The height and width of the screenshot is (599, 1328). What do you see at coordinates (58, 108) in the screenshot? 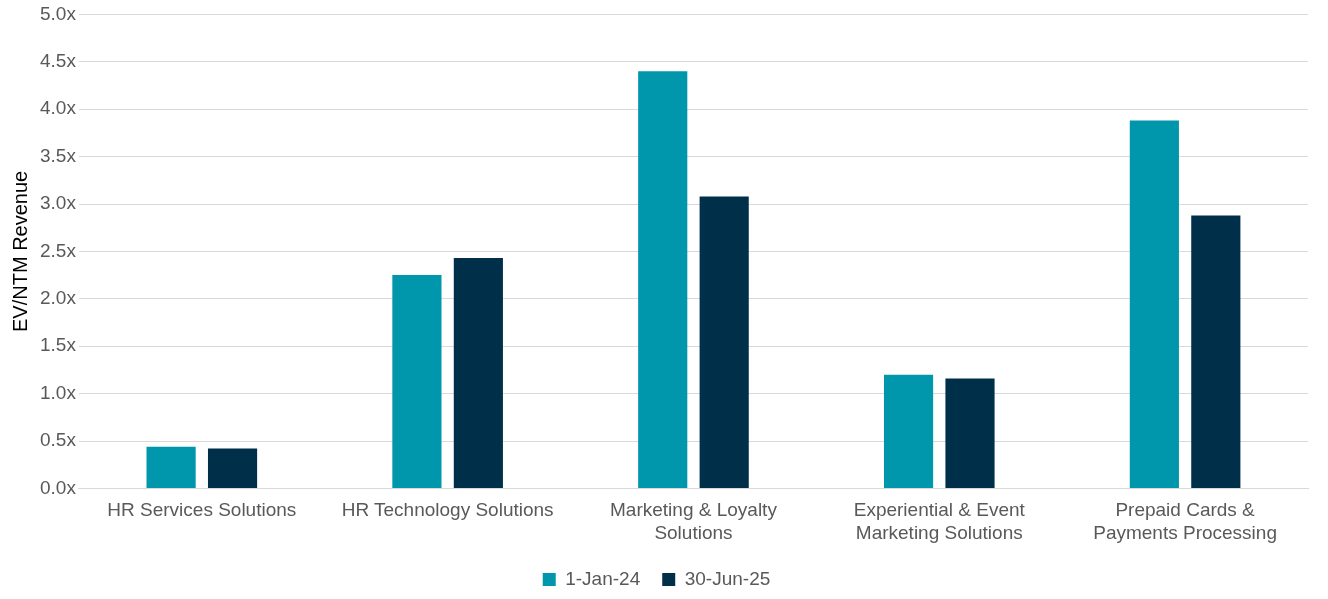
I see `y-tick-label: 4.0x` at bounding box center [58, 108].